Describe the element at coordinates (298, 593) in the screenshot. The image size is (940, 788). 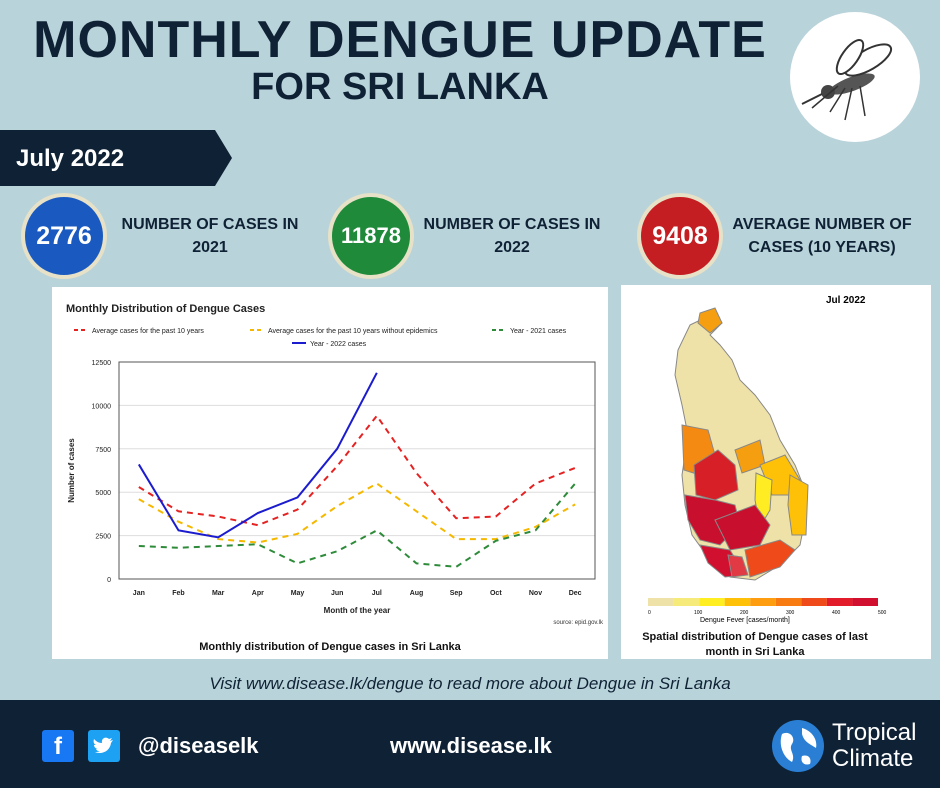
I see `x-tick-label: May` at that location.